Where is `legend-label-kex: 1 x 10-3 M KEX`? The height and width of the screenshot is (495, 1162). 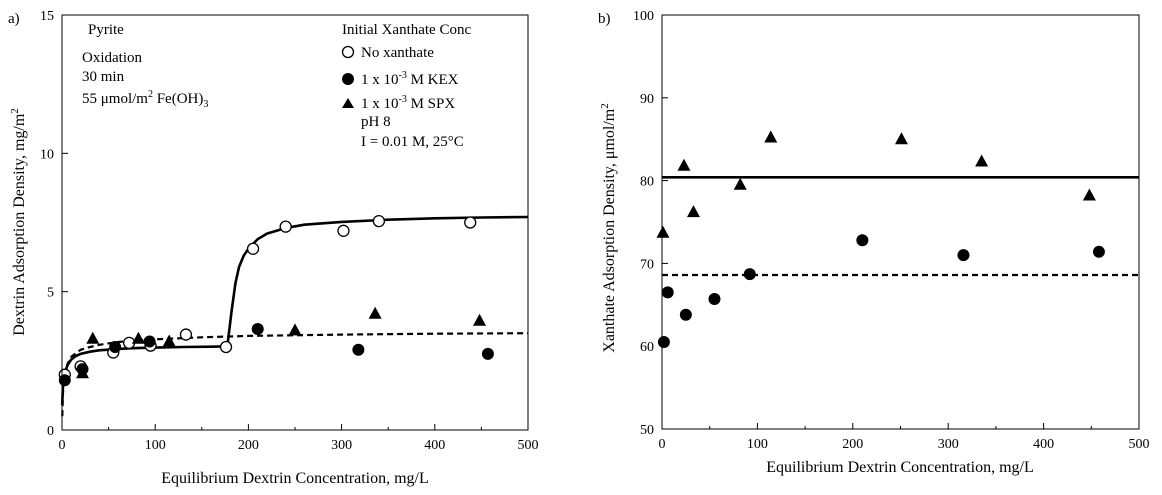 legend-label-kex: 1 x 10-3 M KEX is located at coordinates (410, 79).